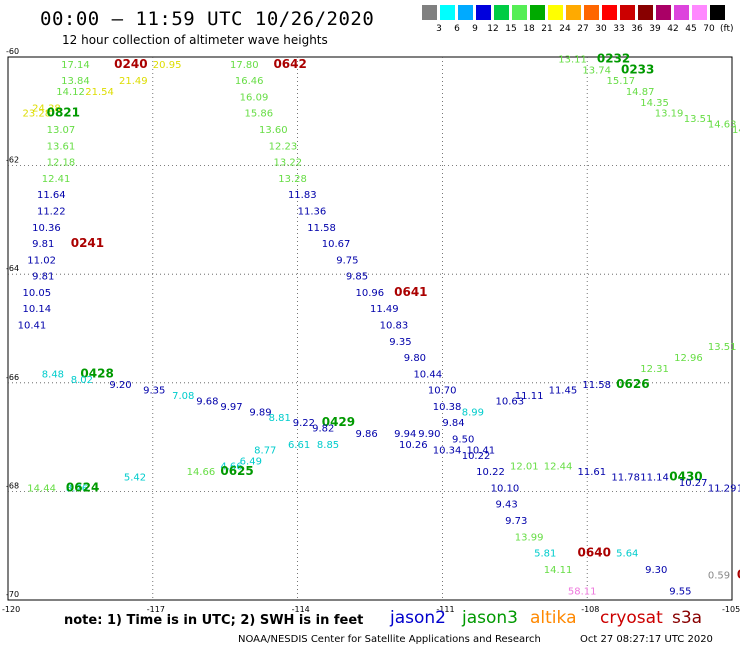 Image resolution: width=740 pixels, height=650 pixels. Describe the element at coordinates (207, 19) in the screenshot. I see `page-title: 00:00 – 11:59 UTC 10/26/2020` at that location.